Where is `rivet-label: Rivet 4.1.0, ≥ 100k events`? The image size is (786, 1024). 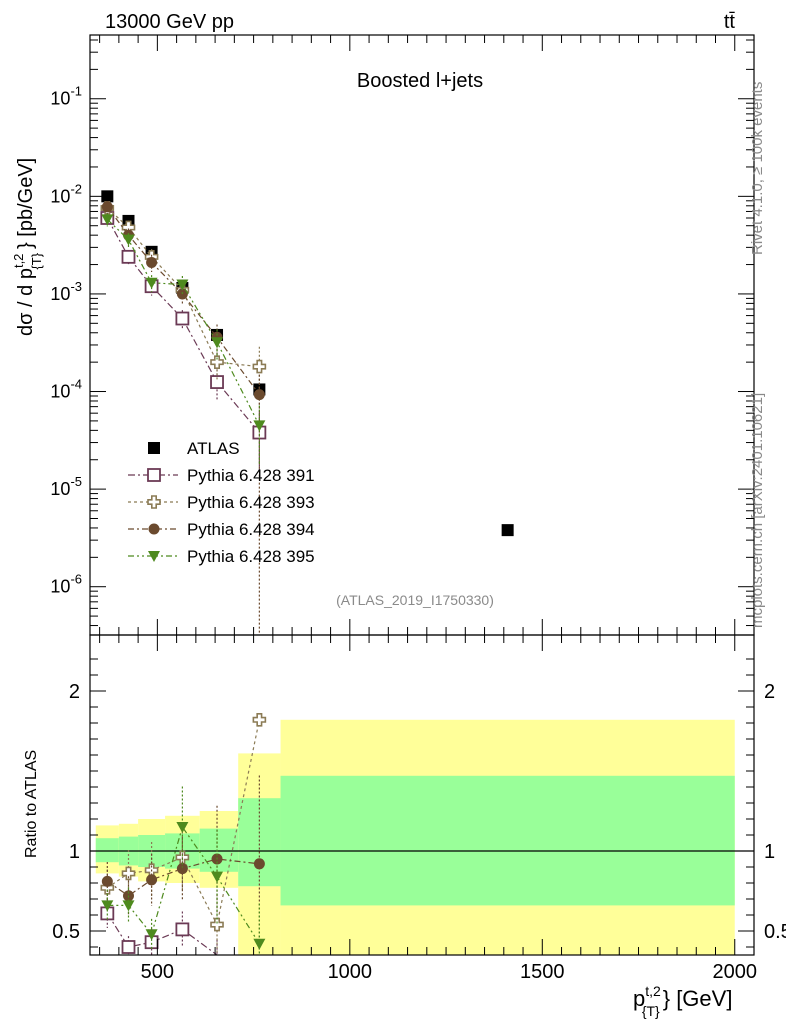
rivet-label: Rivet 4.1.0, ≥ 100k events is located at coordinates (757, 168).